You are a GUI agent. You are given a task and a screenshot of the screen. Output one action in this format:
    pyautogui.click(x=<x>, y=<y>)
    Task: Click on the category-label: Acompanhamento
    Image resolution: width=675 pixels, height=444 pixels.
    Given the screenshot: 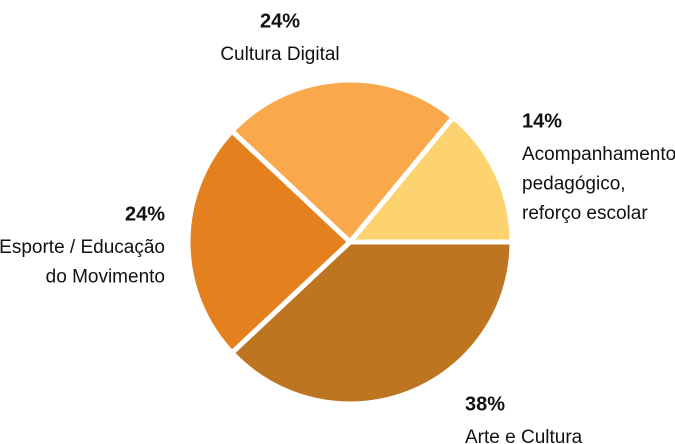 What is the action you would take?
    pyautogui.click(x=598, y=154)
    